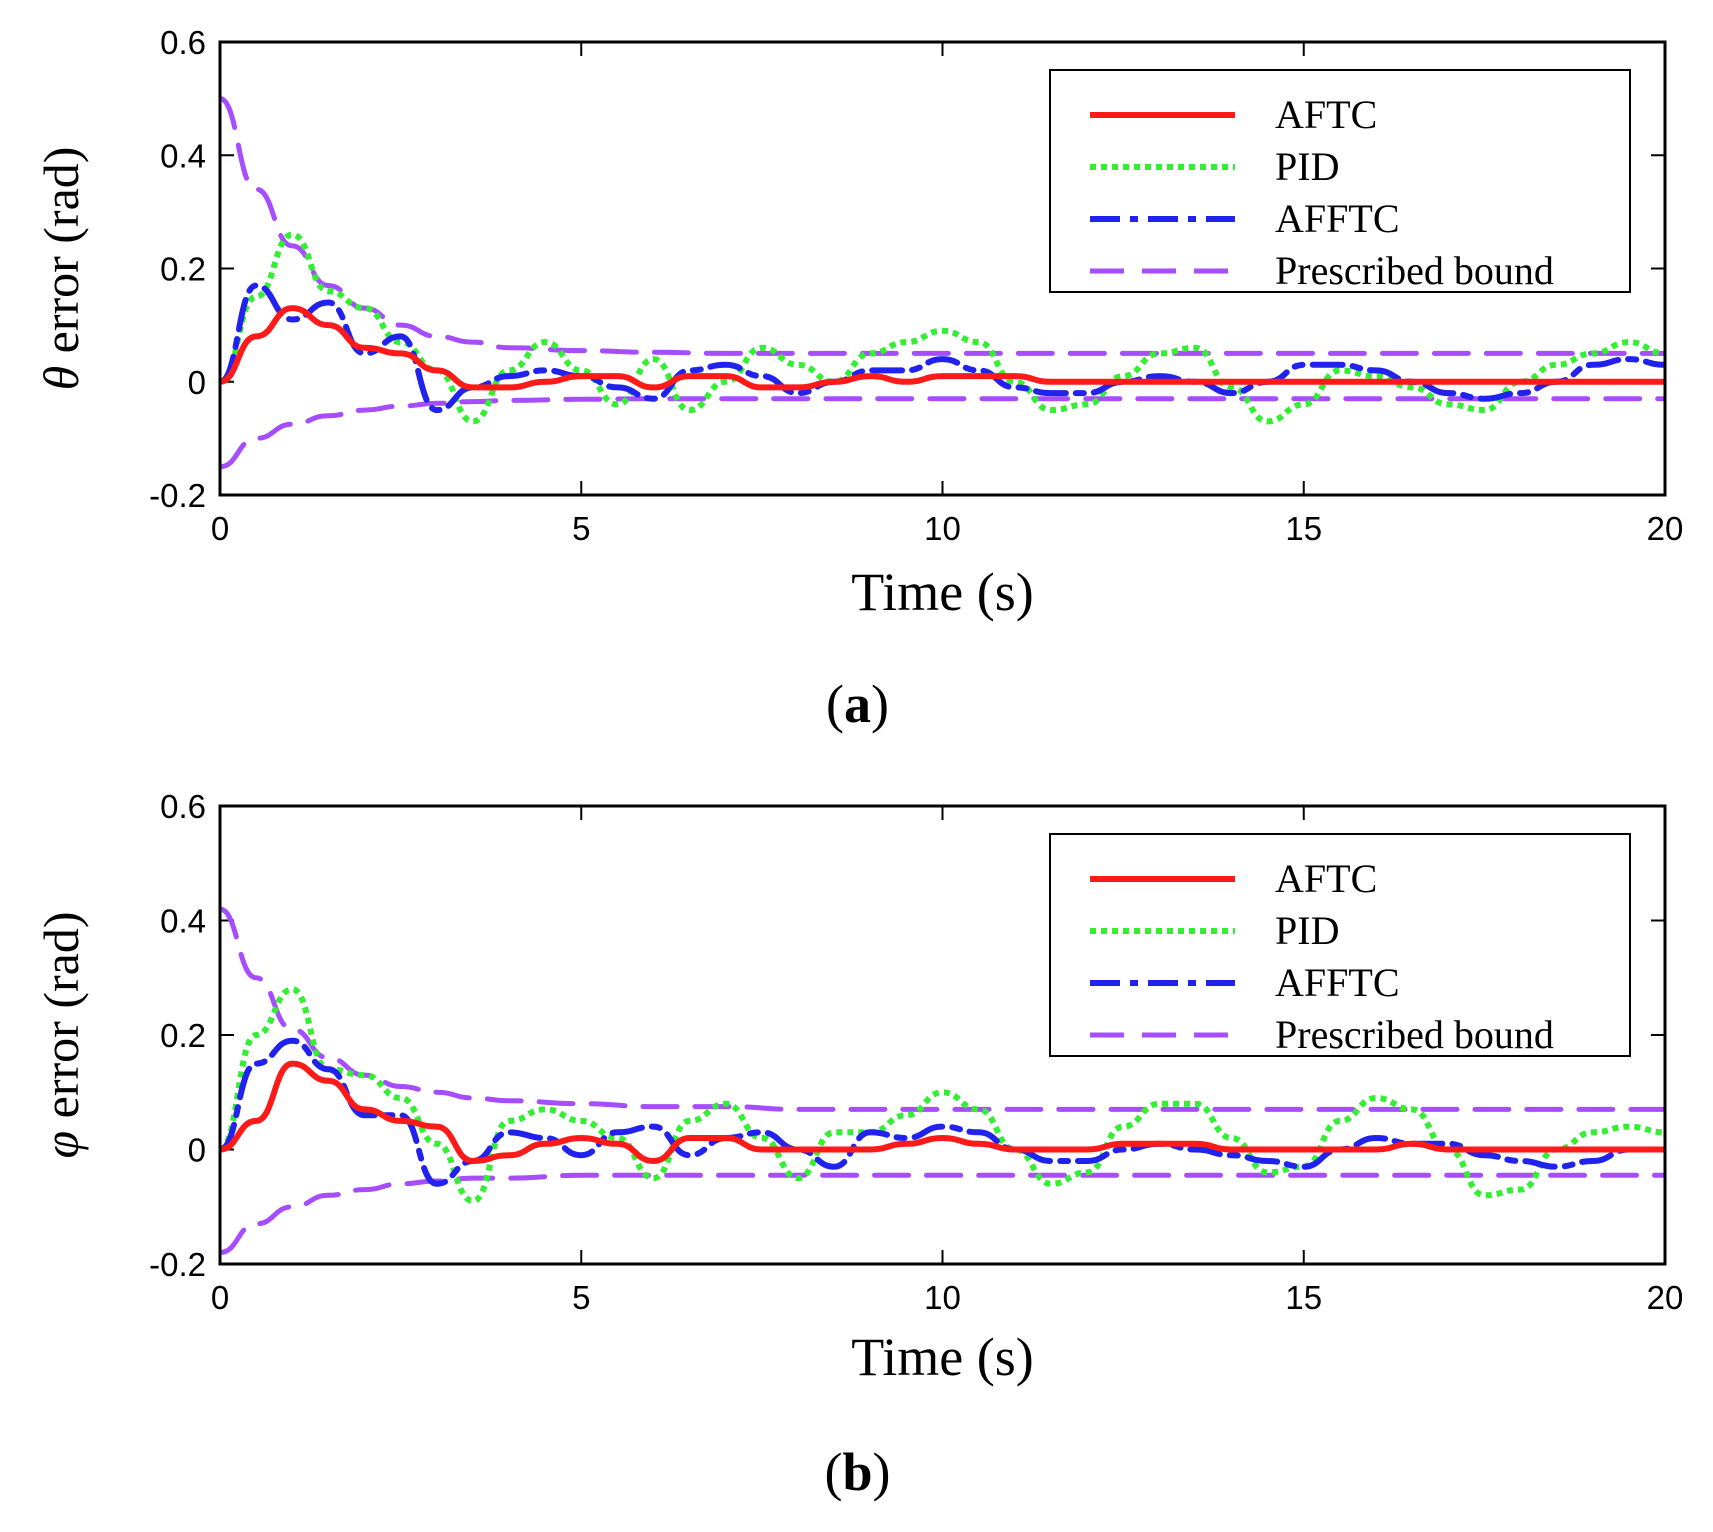 Image resolution: width=1713 pixels, height=1532 pixels. I want to click on y-axis-label: φ error (rad), so click(61, 1035).